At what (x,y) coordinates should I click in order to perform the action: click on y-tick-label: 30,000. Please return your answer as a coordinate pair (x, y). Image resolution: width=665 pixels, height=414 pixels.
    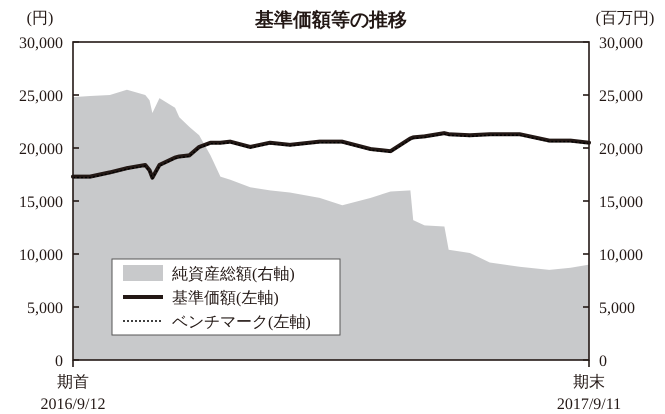
    Looking at the image, I should click on (41, 43).